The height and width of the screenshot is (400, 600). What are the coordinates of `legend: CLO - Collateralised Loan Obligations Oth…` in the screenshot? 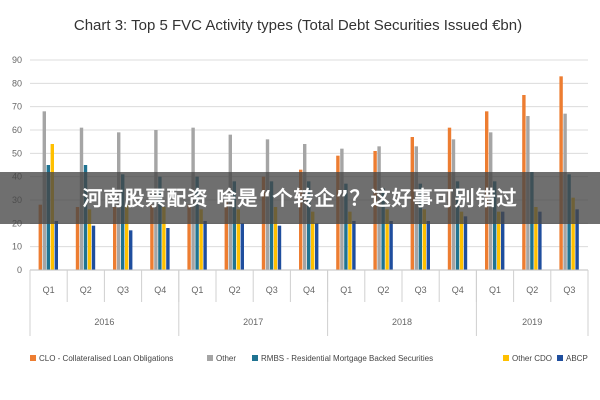 It's located at (309, 358).